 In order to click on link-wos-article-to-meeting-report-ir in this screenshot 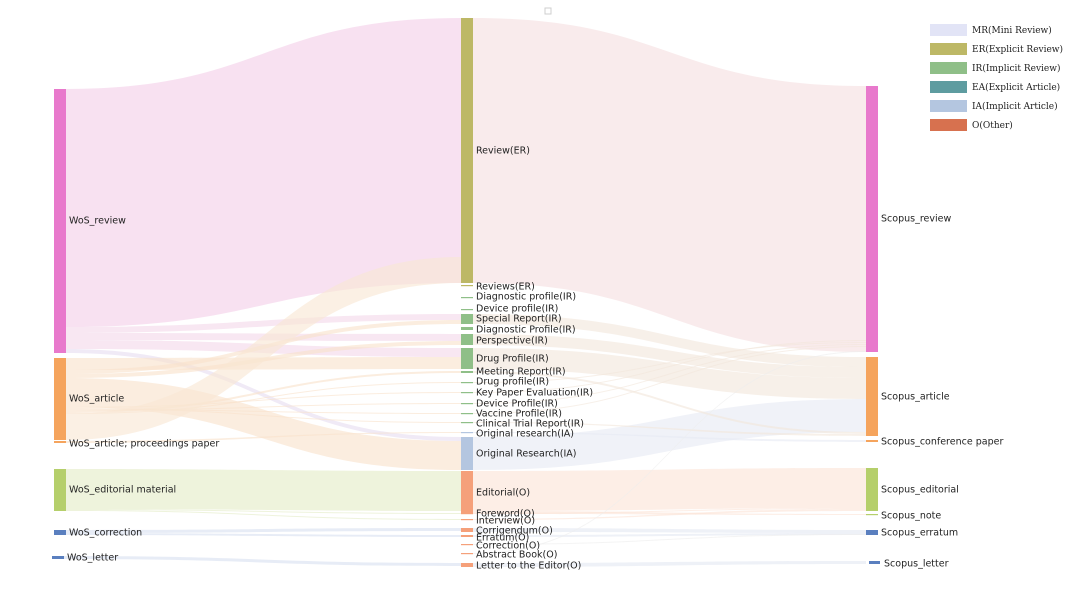, I will do `click(263, 392)`.